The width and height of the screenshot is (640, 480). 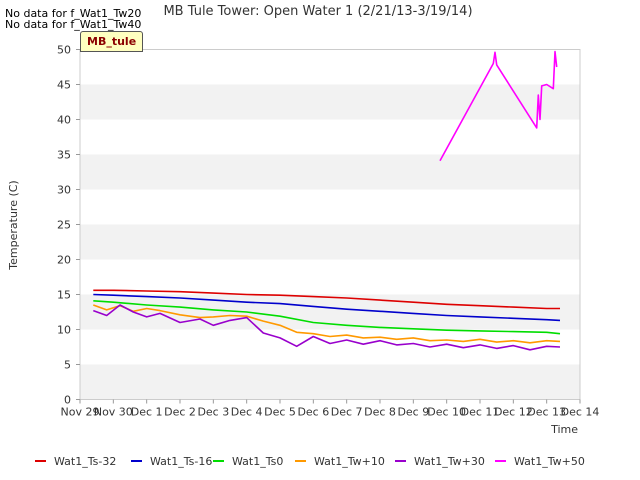 I want to click on y-tick-label: 45, so click(x=64, y=85).